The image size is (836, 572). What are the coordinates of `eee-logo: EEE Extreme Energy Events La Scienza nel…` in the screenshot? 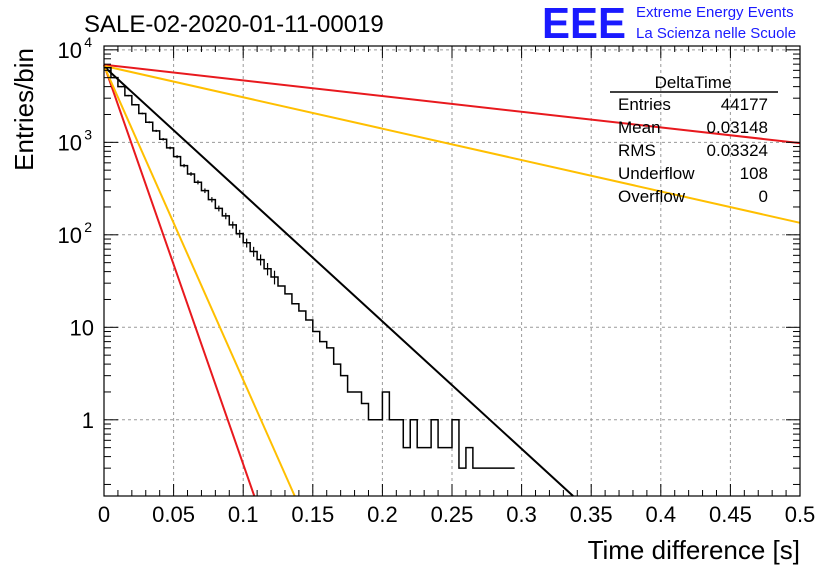 It's located at (669, 24).